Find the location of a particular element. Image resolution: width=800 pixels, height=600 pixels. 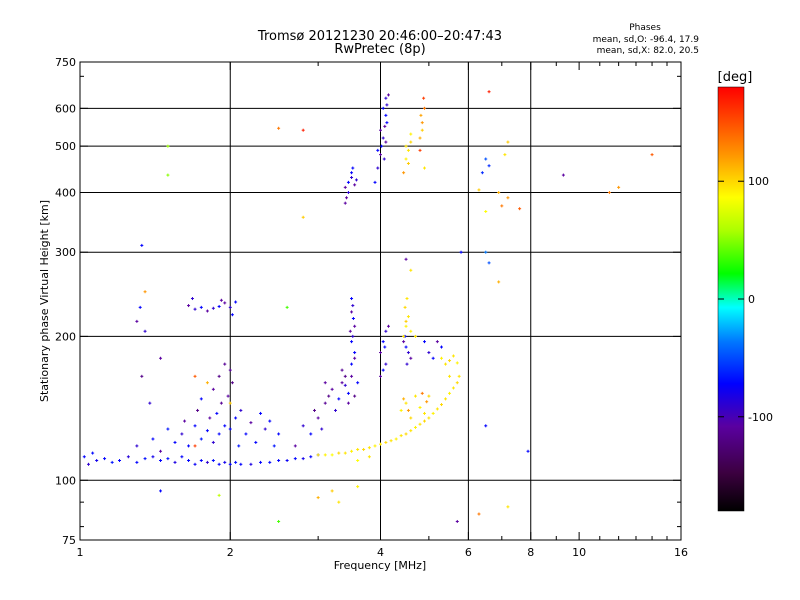

x-tick-label: 10 is located at coordinates (579, 552).